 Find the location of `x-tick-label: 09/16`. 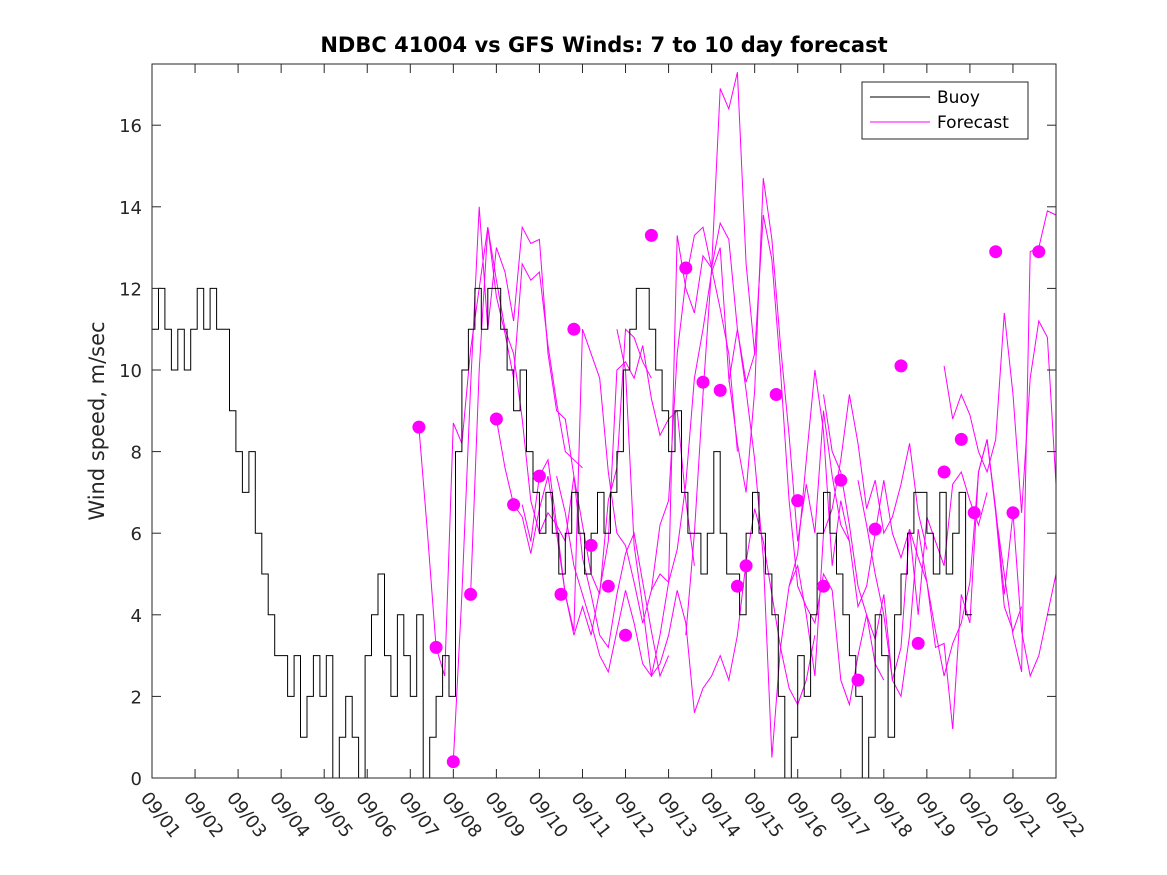

x-tick-label: 09/16 is located at coordinates (806, 815).